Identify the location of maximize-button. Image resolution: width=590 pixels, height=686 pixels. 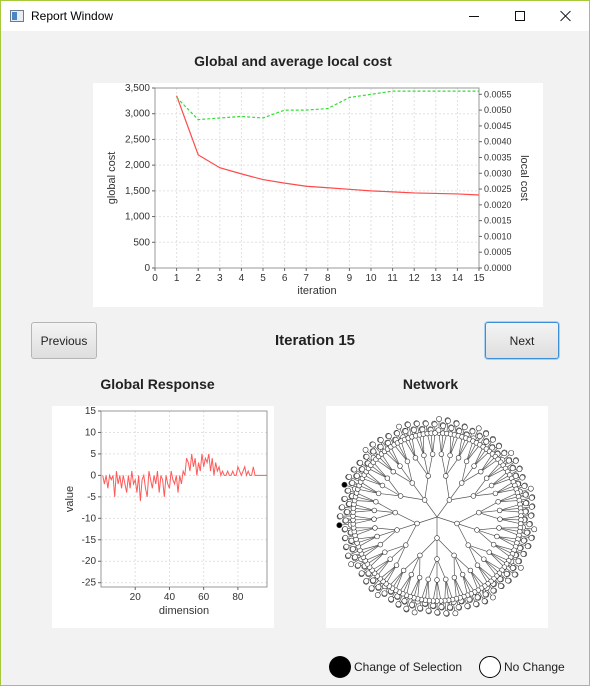
(520, 16).